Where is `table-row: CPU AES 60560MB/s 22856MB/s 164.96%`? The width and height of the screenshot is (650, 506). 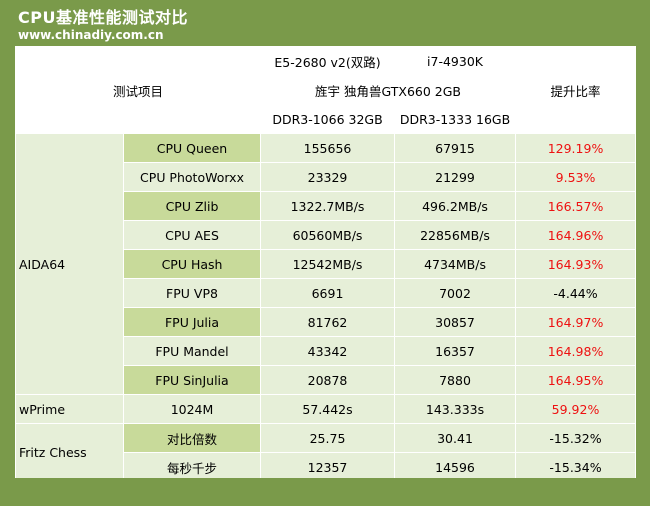 table-row: CPU AES 60560MB/s 22856MB/s 164.96% is located at coordinates (326, 235).